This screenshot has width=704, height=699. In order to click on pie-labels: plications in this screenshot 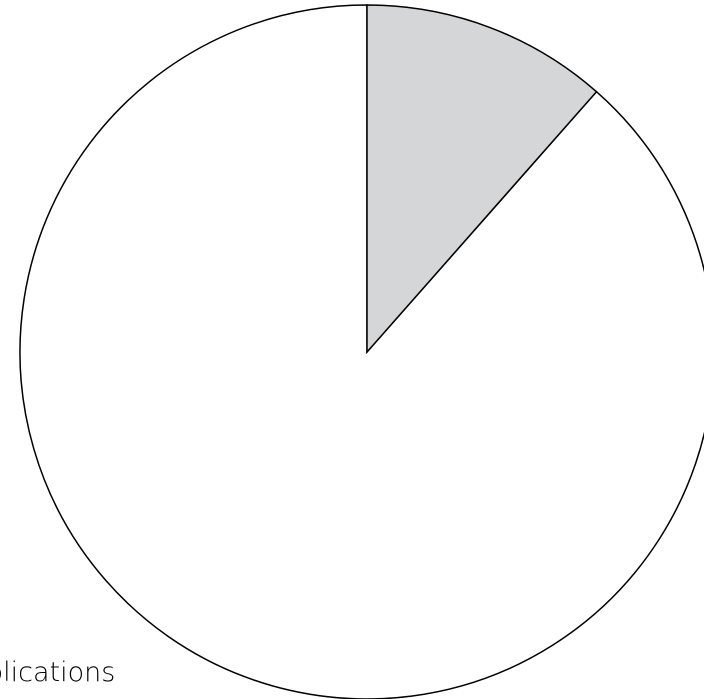, I will do `click(57, 672)`.